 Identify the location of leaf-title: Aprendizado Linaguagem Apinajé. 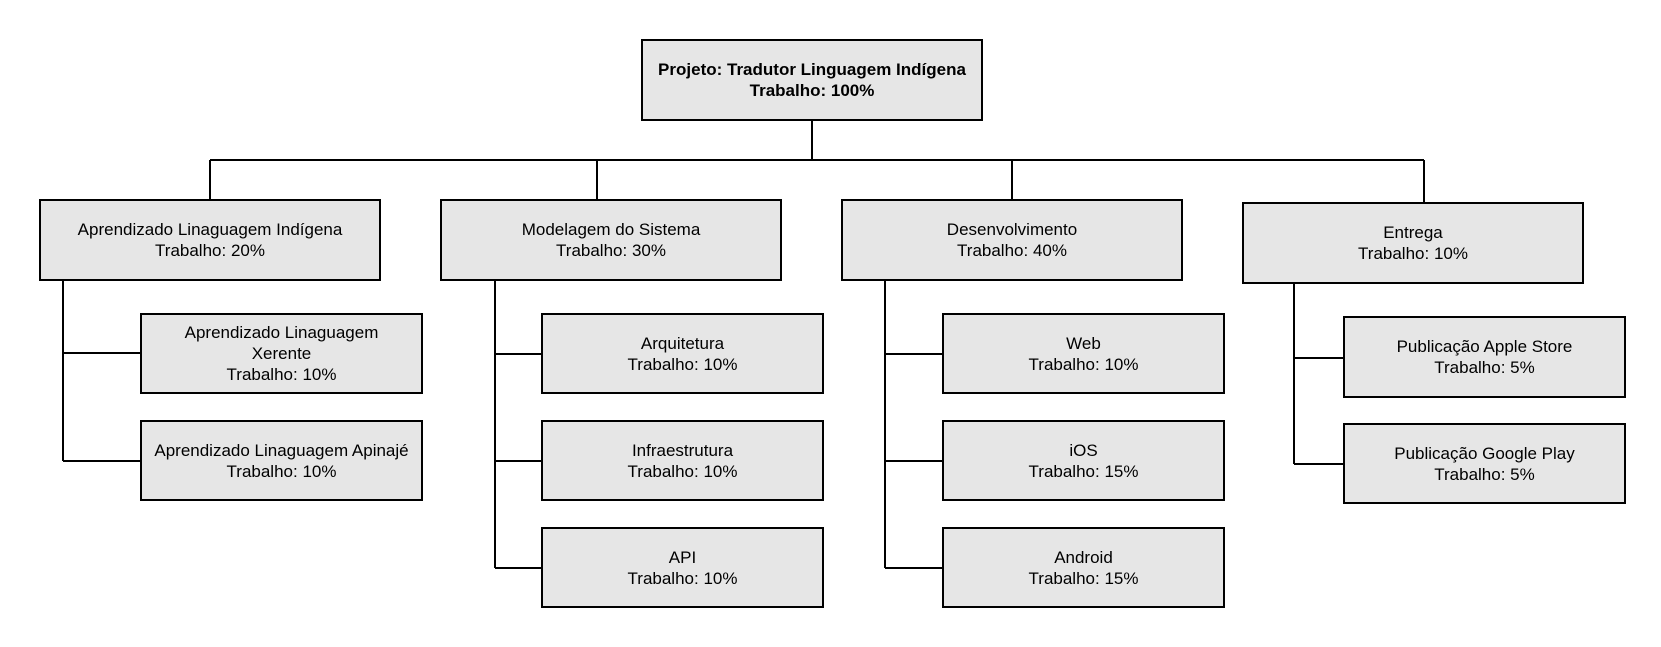
(281, 450).